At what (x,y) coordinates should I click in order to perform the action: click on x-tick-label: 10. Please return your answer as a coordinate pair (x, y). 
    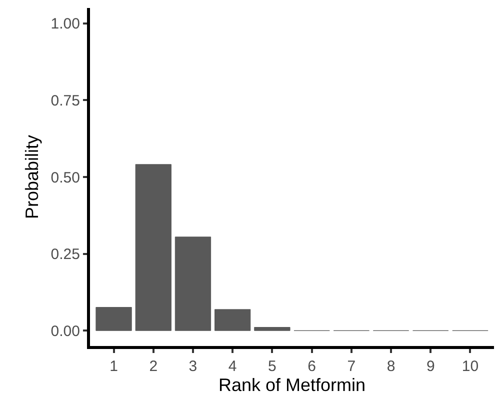
    Looking at the image, I should click on (470, 366).